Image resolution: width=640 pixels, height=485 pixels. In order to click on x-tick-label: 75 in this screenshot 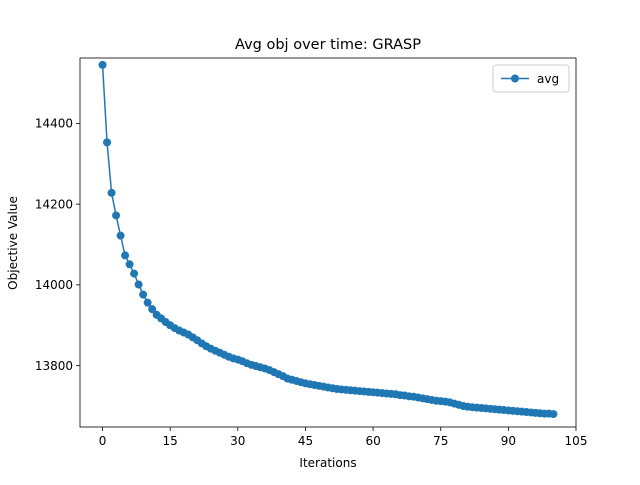, I will do `click(440, 441)`.